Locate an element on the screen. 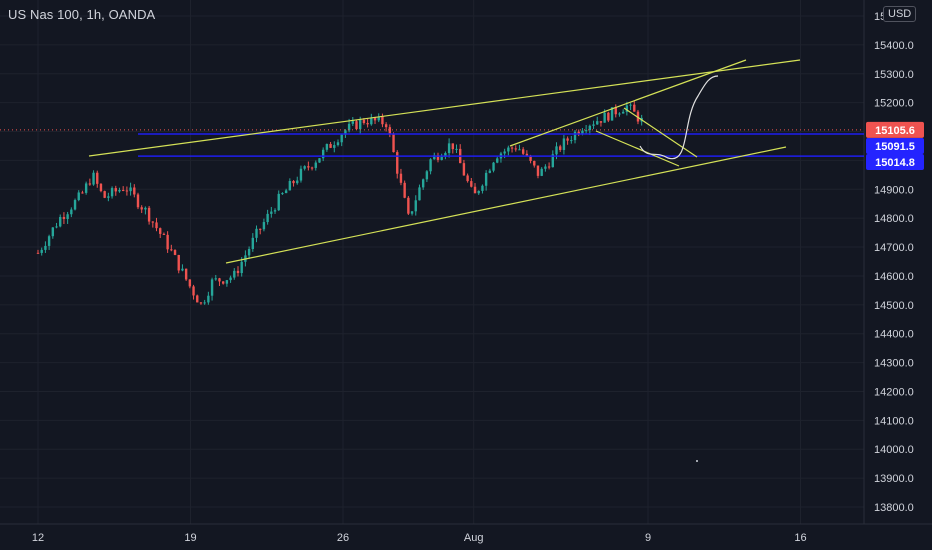 The width and height of the screenshot is (932, 550). x-axis: 12 19 26 Aug 9 16 is located at coordinates (419, 538).